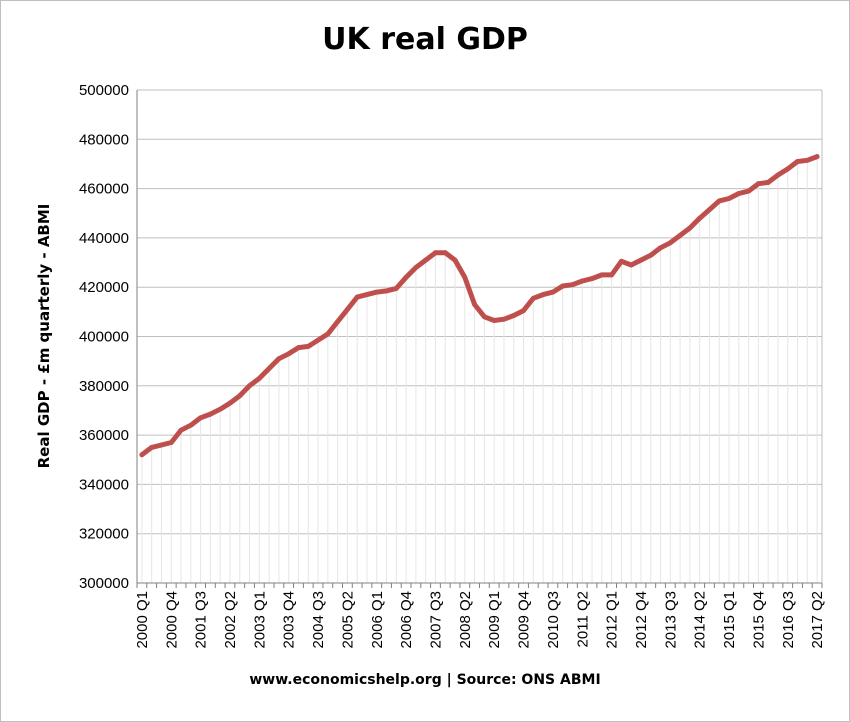 Image resolution: width=850 pixels, height=722 pixels. What do you see at coordinates (817, 620) in the screenshot?
I see `x-tick-label: 2017 Q2` at bounding box center [817, 620].